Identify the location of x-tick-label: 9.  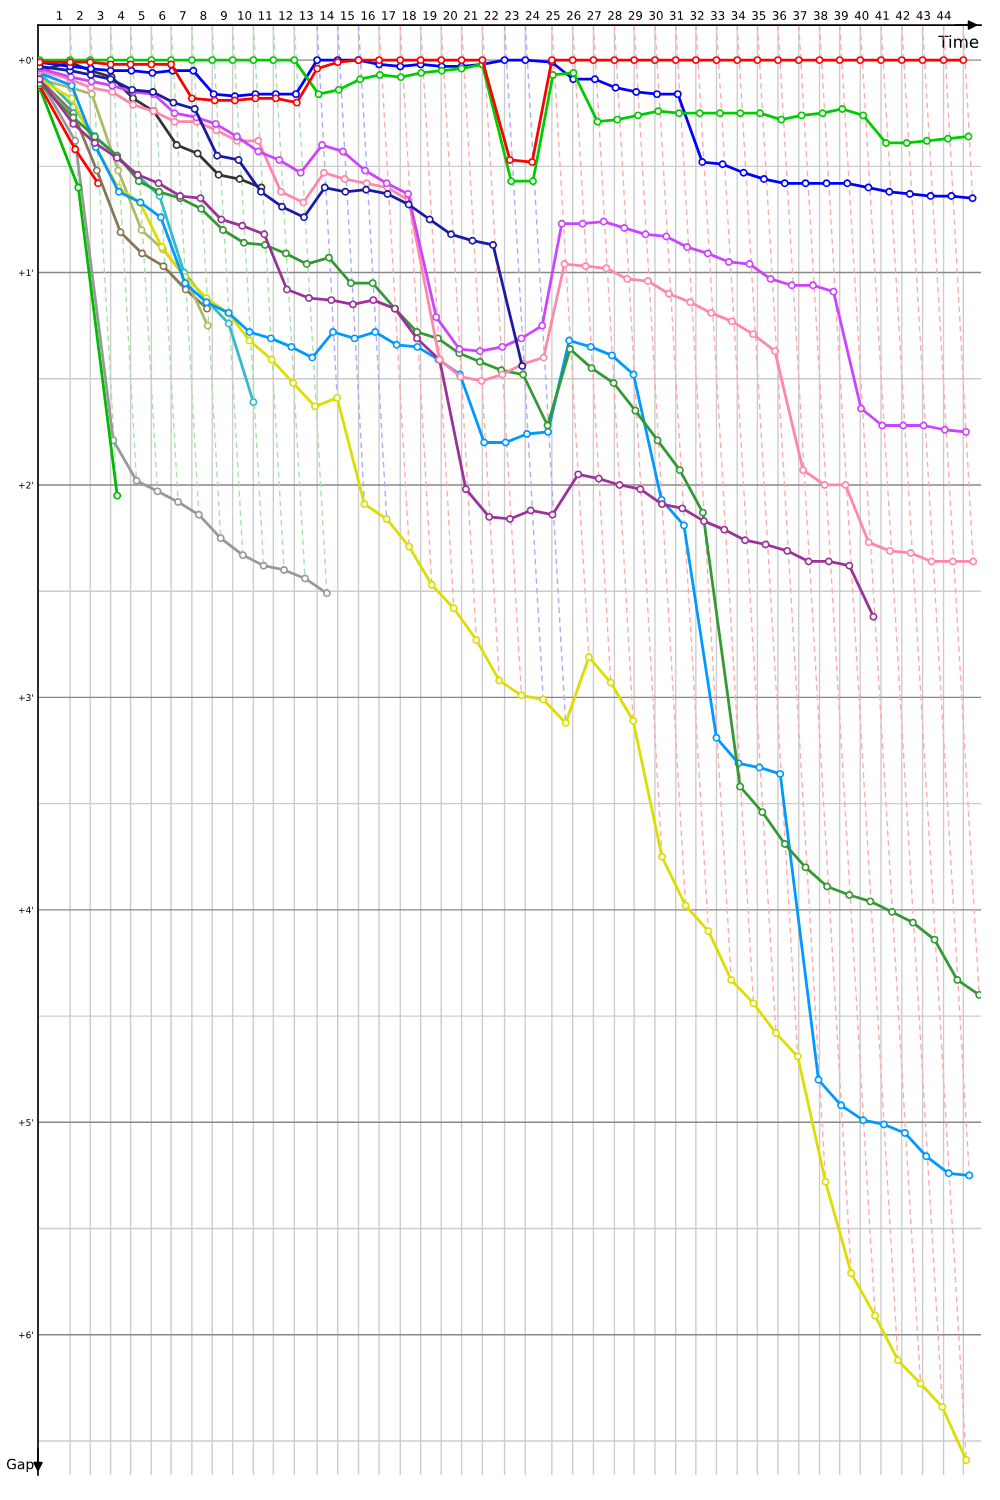
(223, 15).